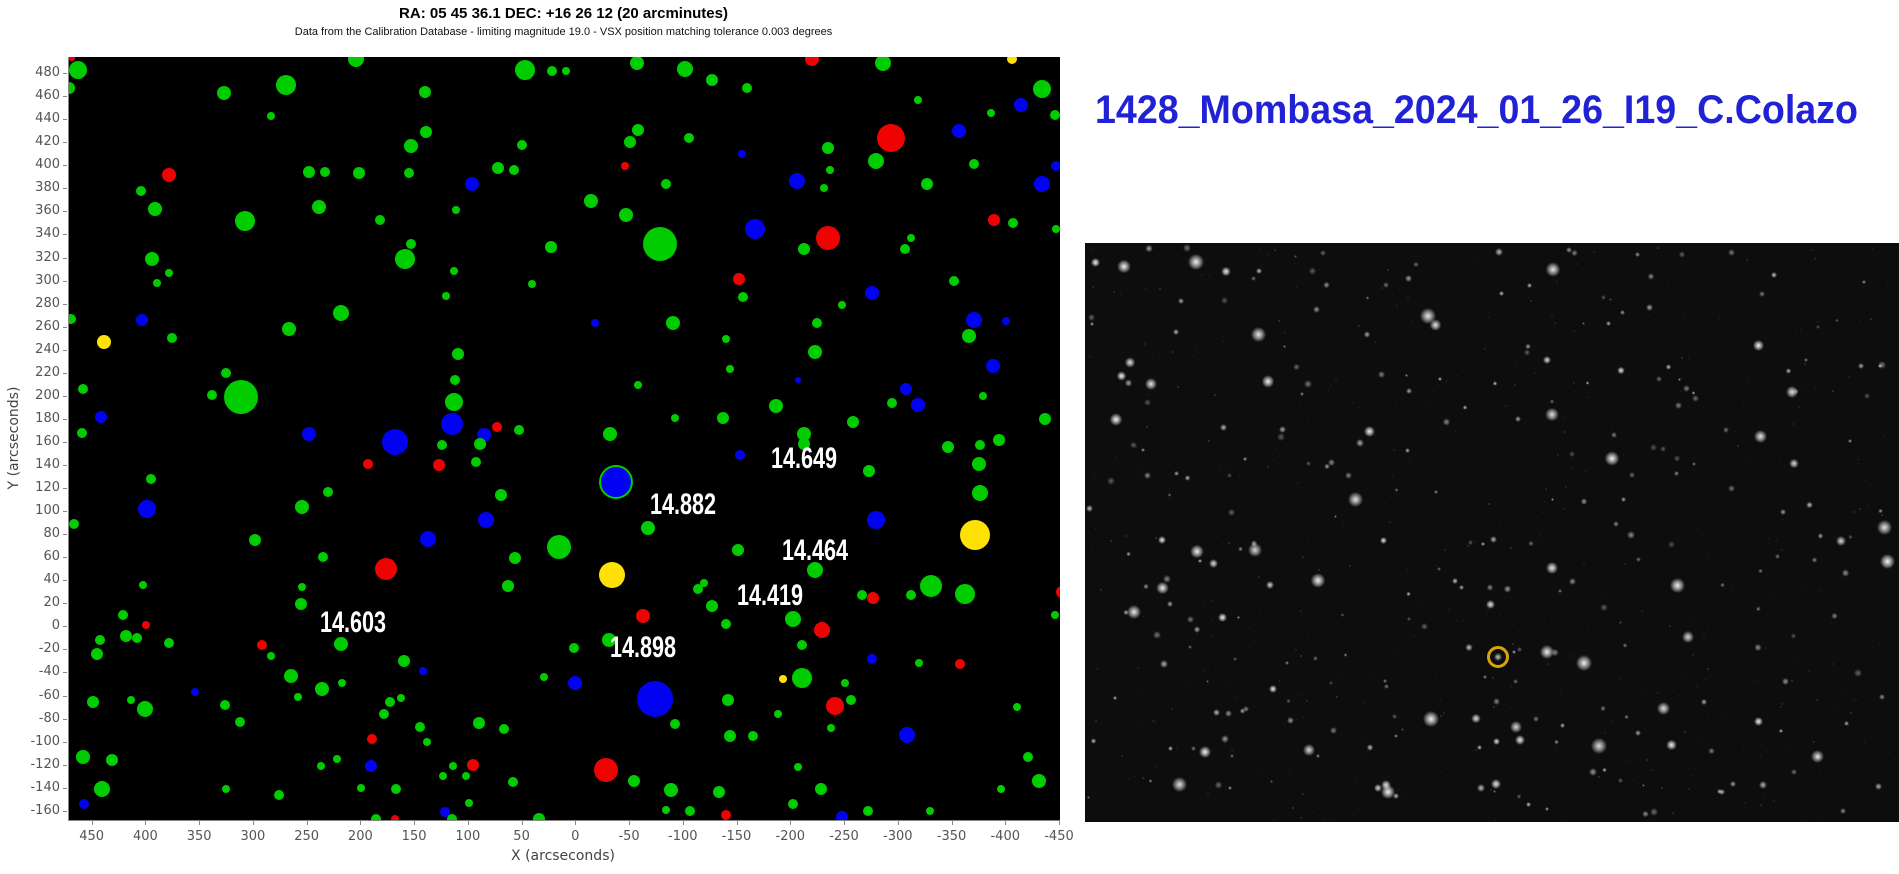 This screenshot has width=1899, height=874. Describe the element at coordinates (642, 648) in the screenshot. I see `magnitude-label: 14.898` at that location.